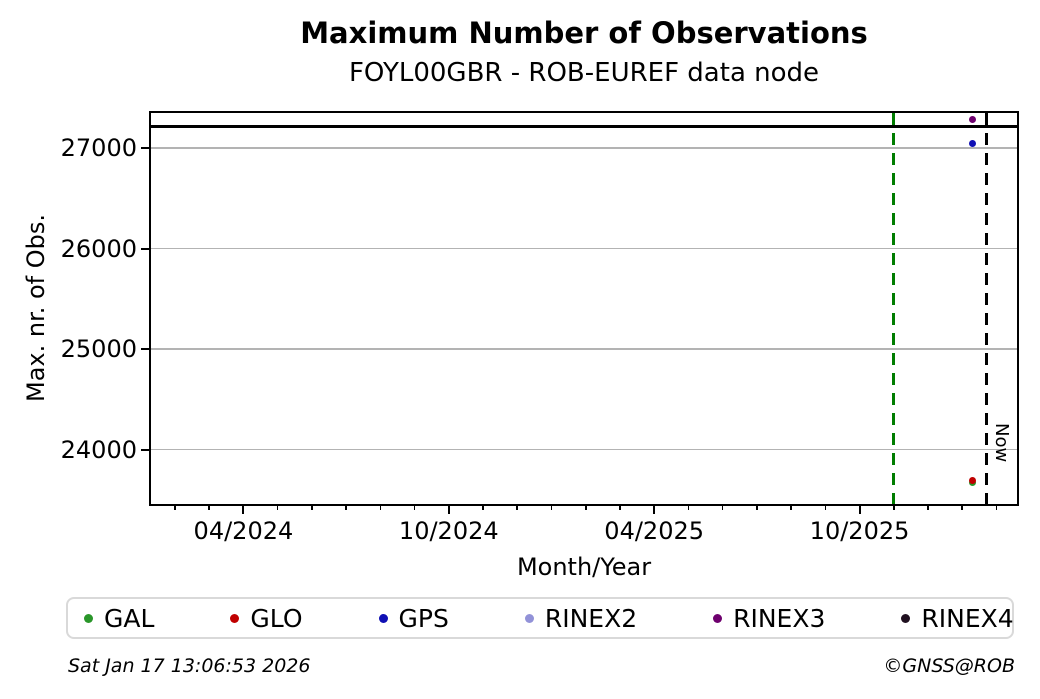  Describe the element at coordinates (189, 666) in the screenshot. I see `timestamp: Sat Jan 17 13:06:53 2026` at that location.